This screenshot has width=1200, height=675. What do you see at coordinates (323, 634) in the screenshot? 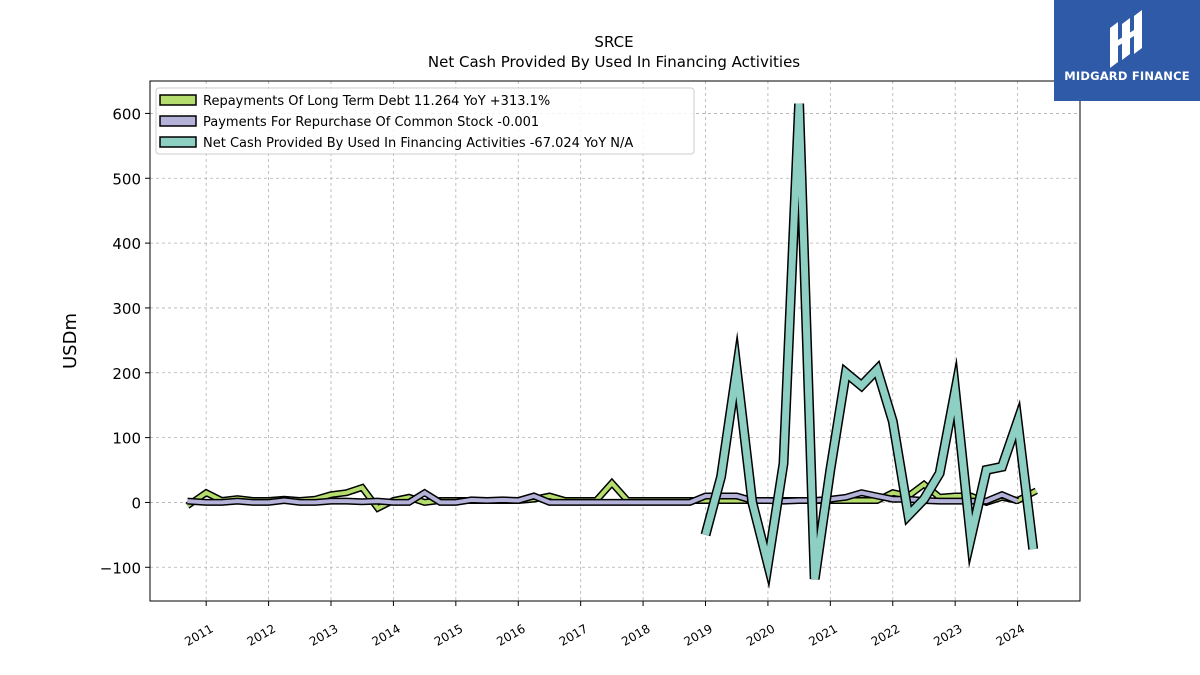
I see `x-tick-label: 2013` at bounding box center [323, 634].